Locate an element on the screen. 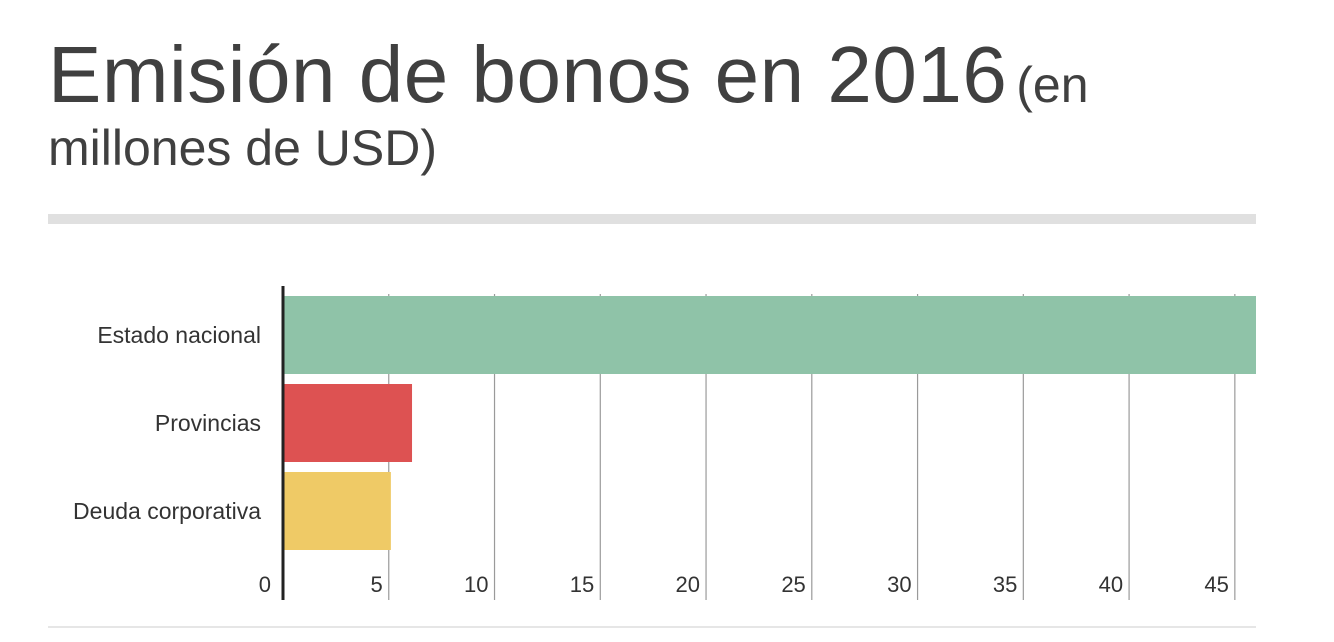 The height and width of the screenshot is (642, 1334). category-label-provincias: Provincias is located at coordinates (208, 423).